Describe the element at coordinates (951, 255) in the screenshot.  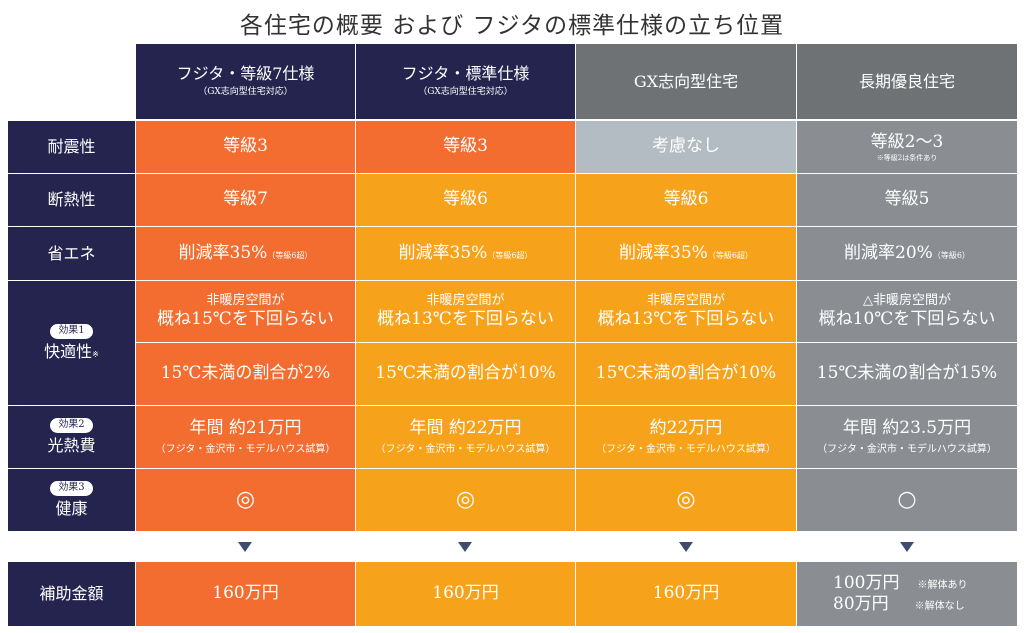
I see `energy-col-4-sub: （等級6）` at that location.